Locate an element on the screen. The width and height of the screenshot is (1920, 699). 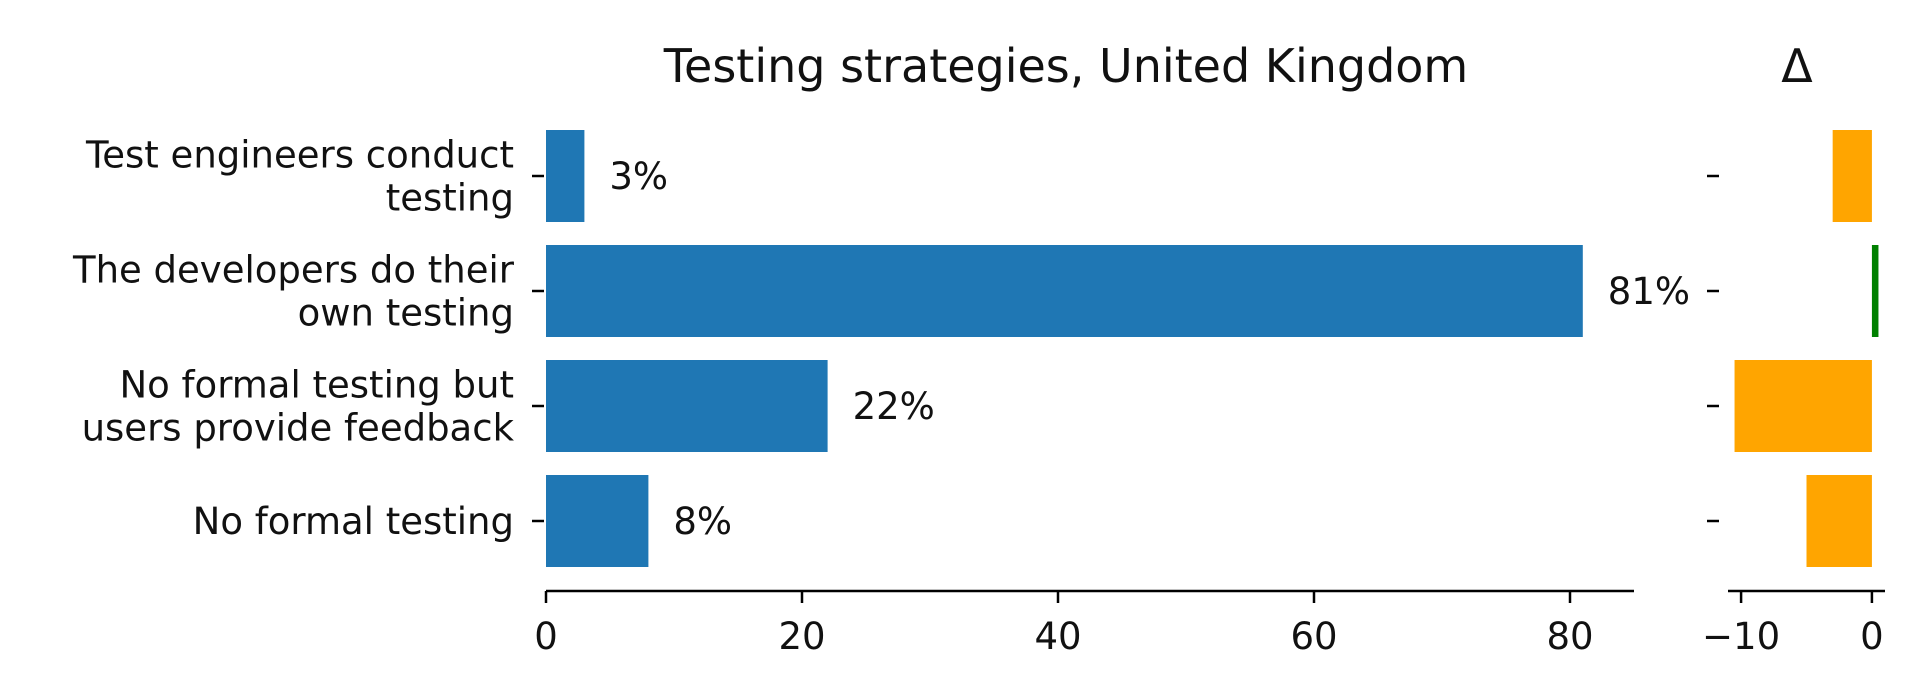
category-label-line: The developers do their is located at coordinates (293, 270).